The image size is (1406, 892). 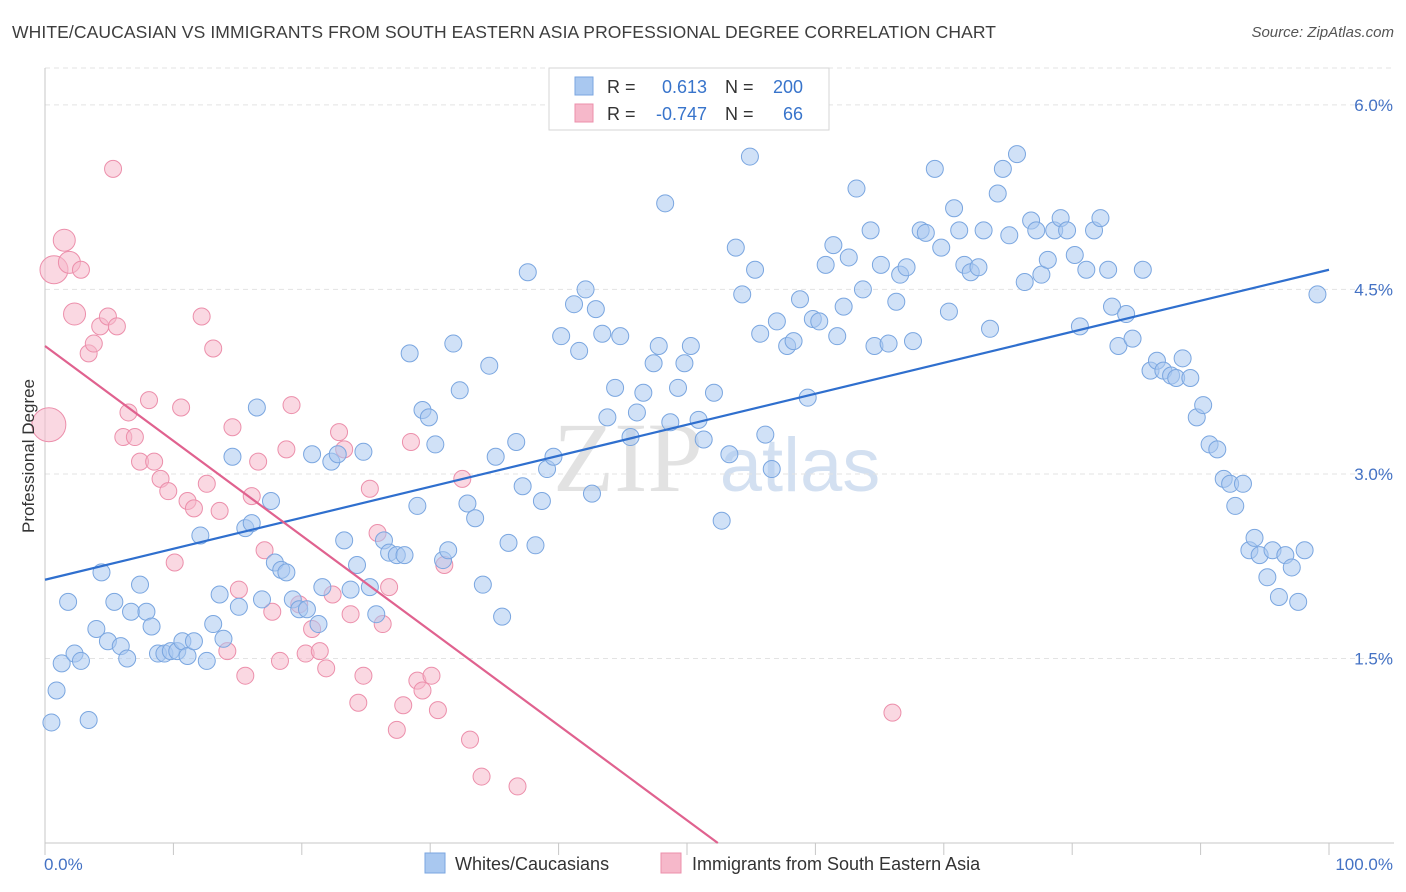 I want to click on x-tick-label-max: 100.0%, so click(x=1364, y=864).